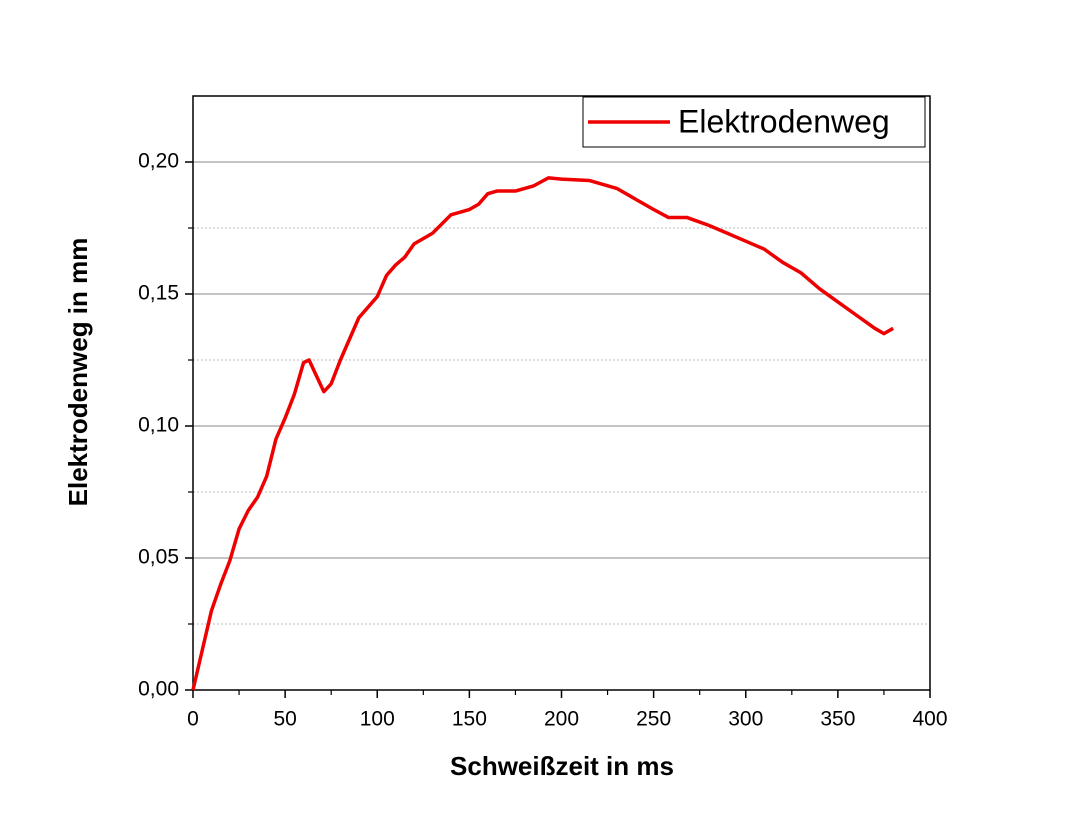  What do you see at coordinates (158, 161) in the screenshot?
I see `y-tick-label: 0,20` at bounding box center [158, 161].